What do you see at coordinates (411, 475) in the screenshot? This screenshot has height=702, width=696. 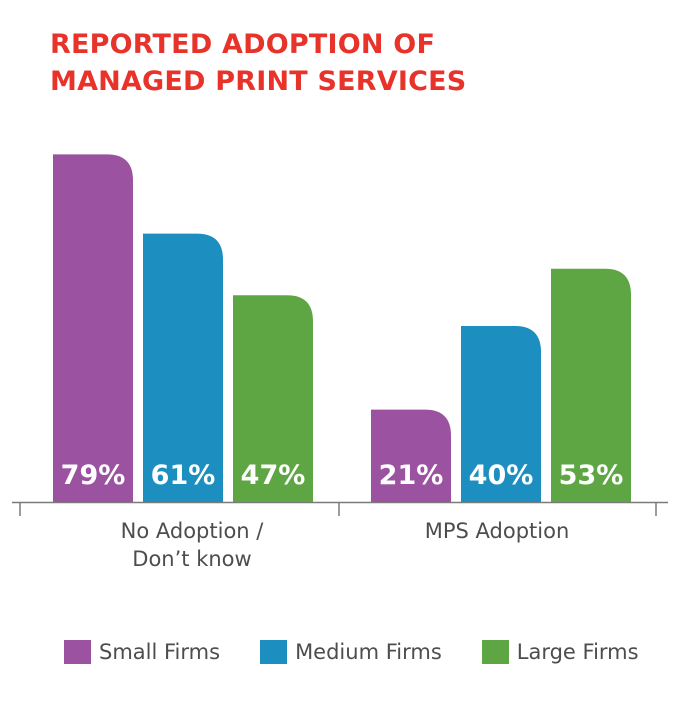 I see `bar-value-label: 21%` at bounding box center [411, 475].